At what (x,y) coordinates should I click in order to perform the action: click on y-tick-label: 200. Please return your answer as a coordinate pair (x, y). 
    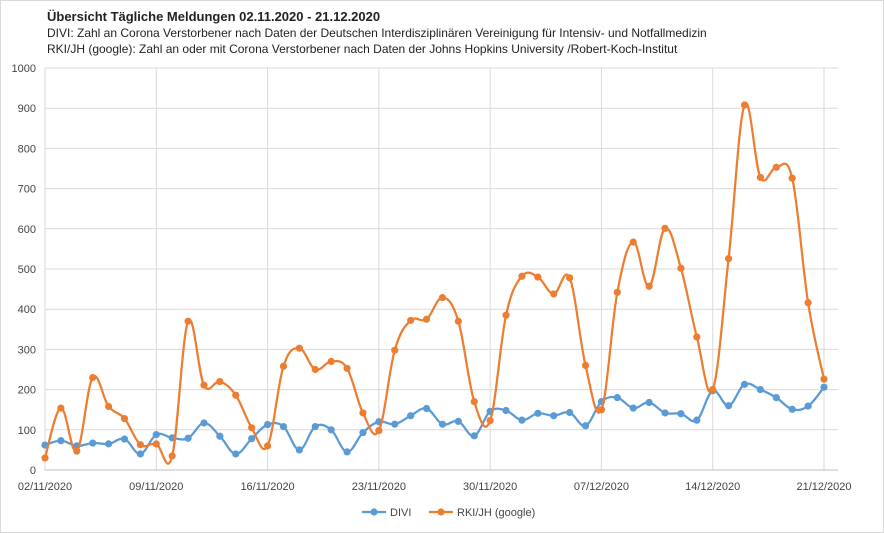
    Looking at the image, I should click on (27, 391).